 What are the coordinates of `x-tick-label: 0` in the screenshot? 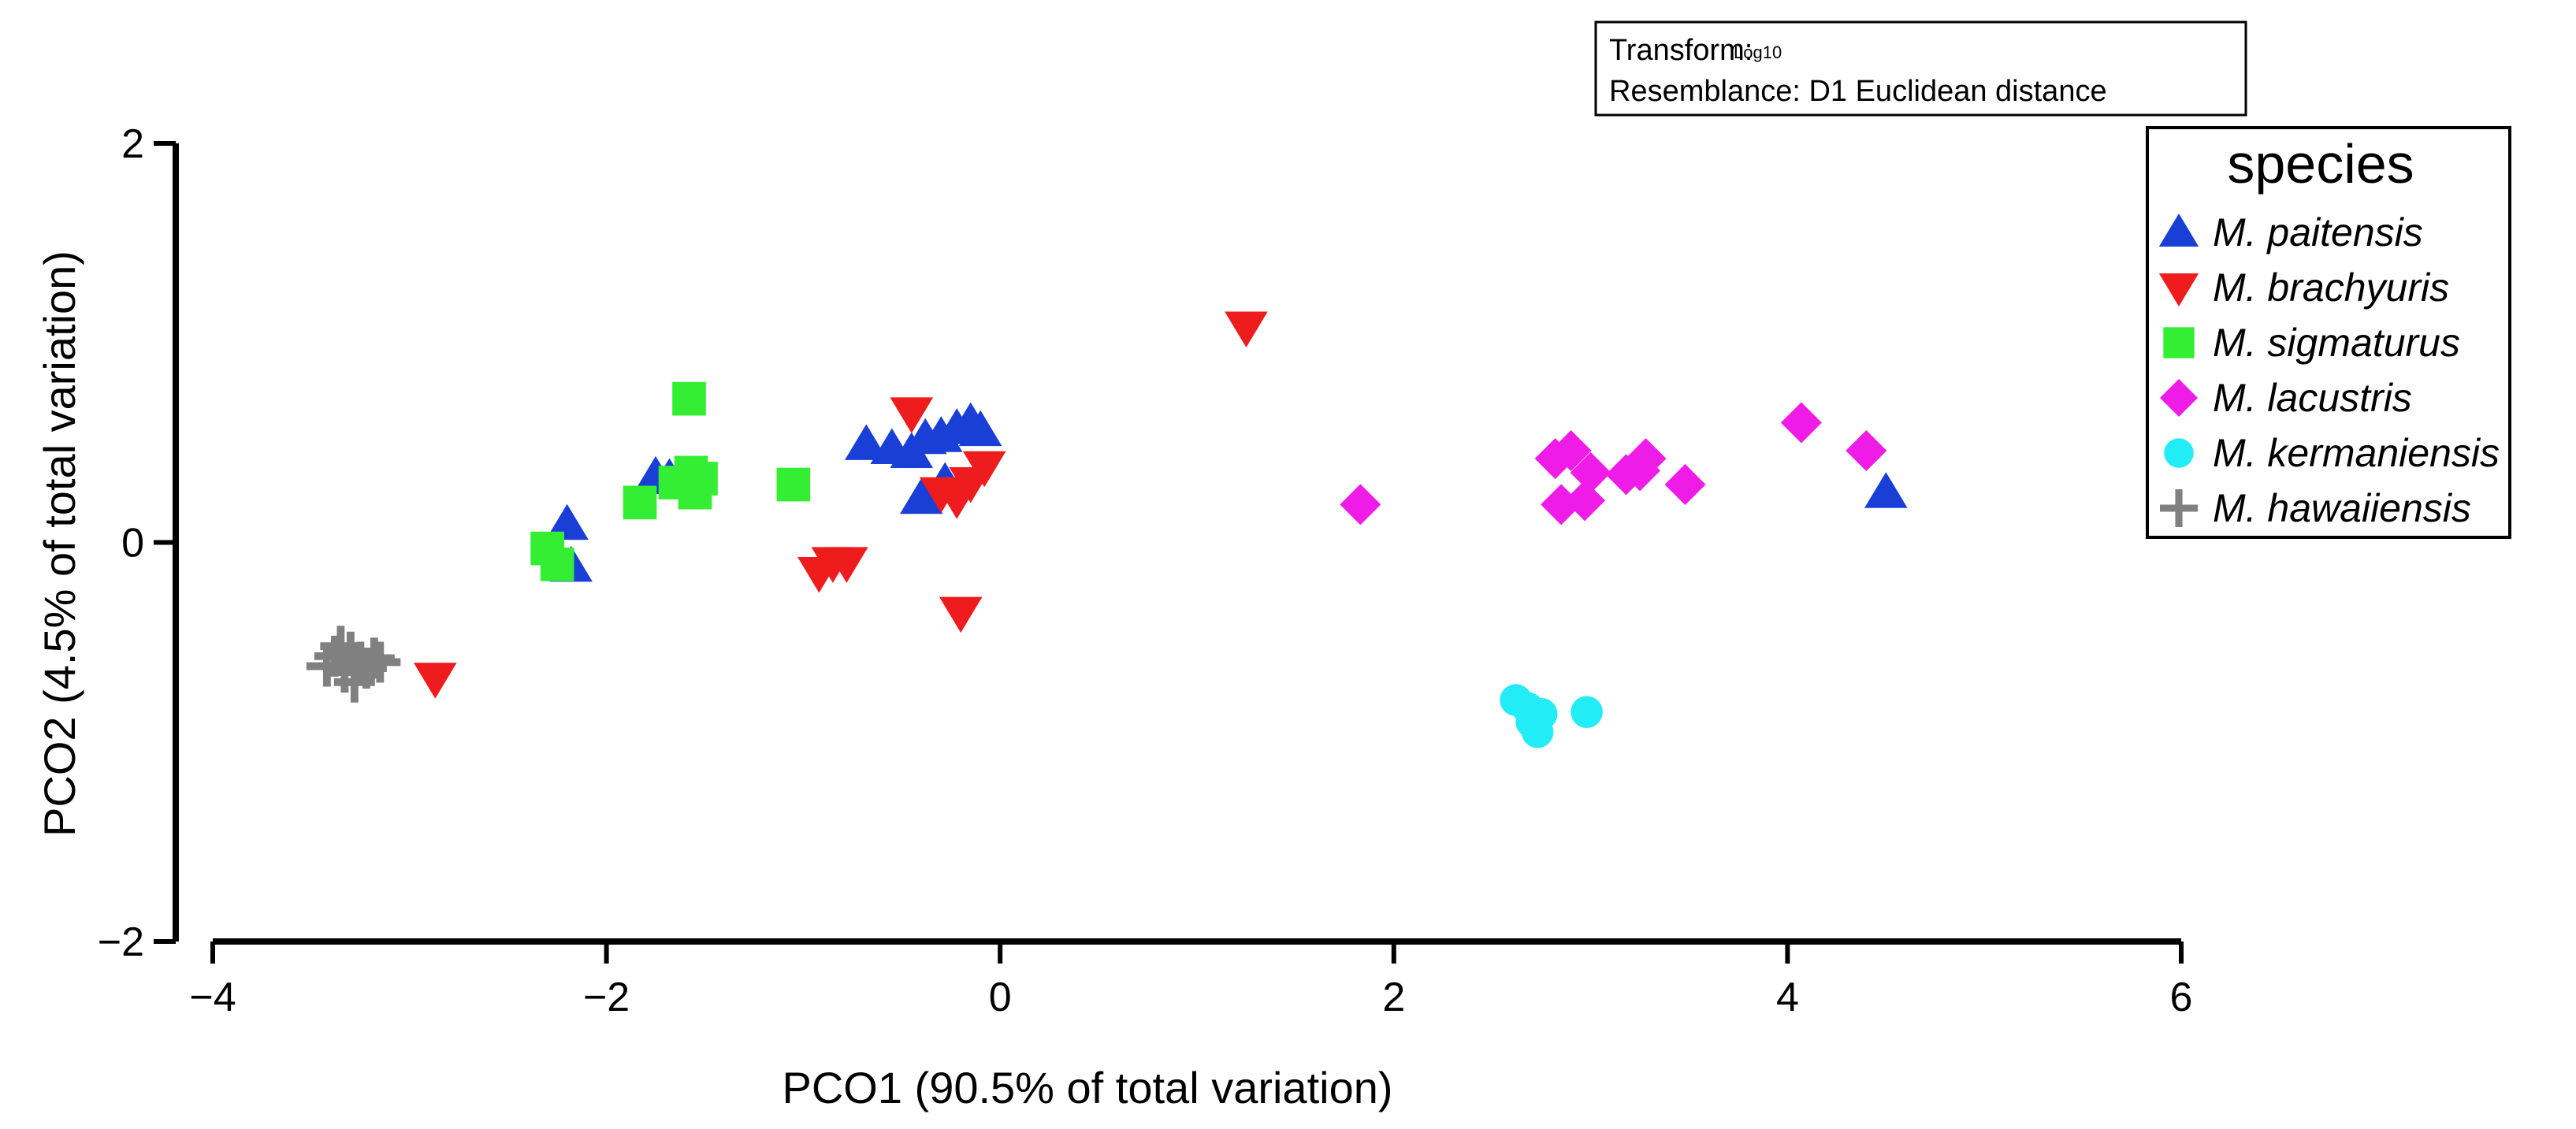 It's located at (1000, 997).